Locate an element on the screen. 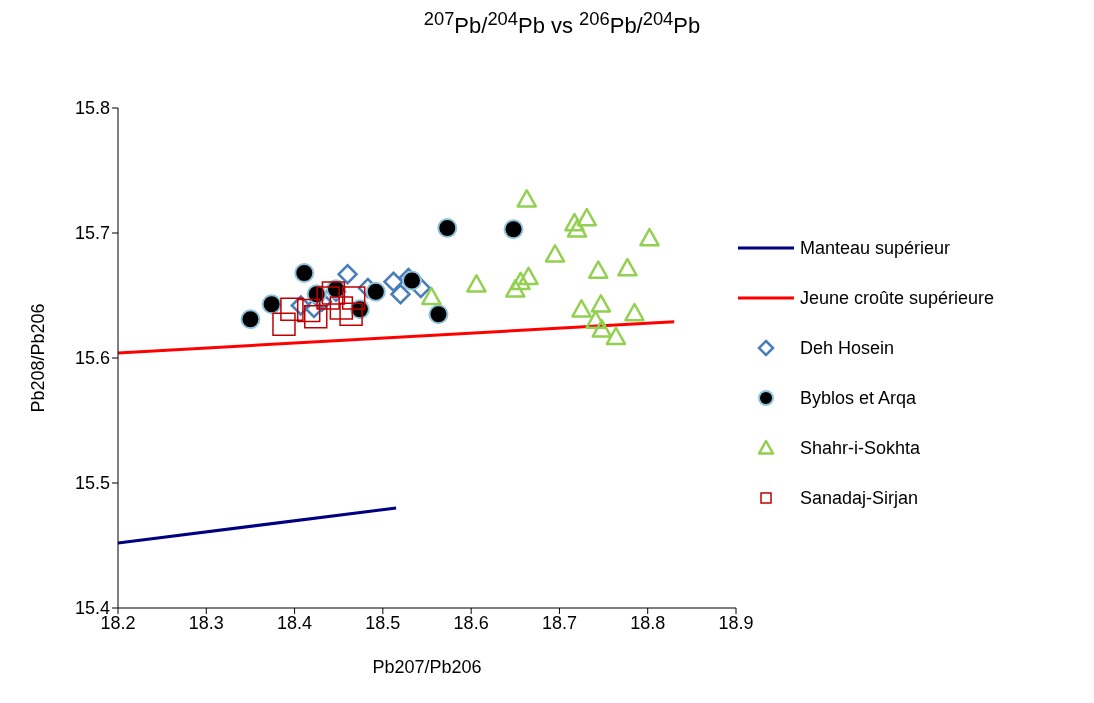 The width and height of the screenshot is (1094, 703). y-axis-title: Pb208/Pb206 is located at coordinates (38, 358).